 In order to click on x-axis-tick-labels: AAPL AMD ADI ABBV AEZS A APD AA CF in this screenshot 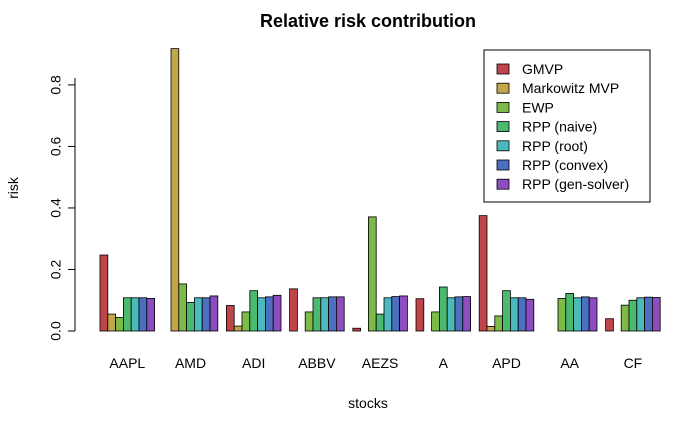, I will do `click(375, 363)`.